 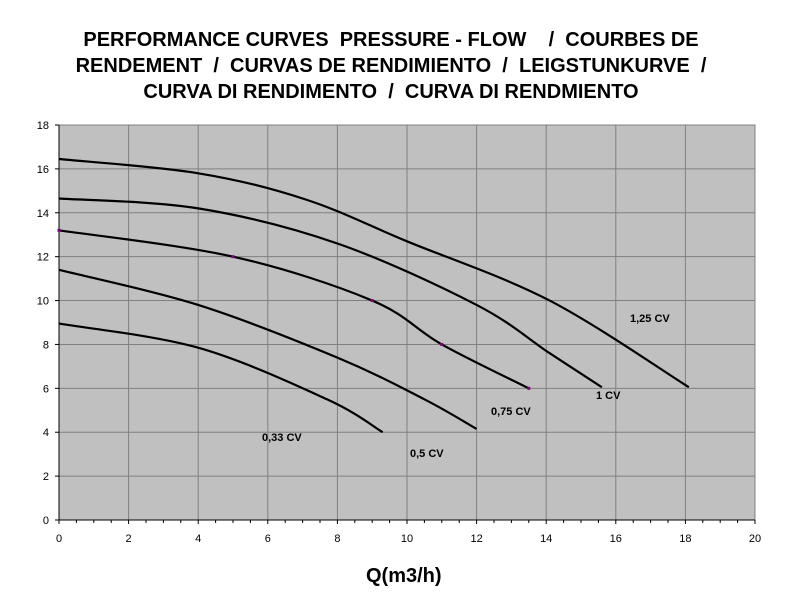 I want to click on x-tick-label: 10, so click(x=407, y=539).